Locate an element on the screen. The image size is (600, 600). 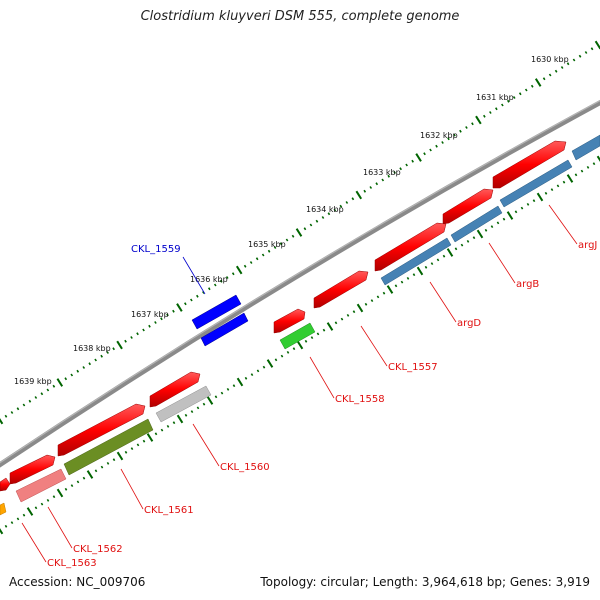
gene-arrow-argJ is located at coordinates (529, 164).